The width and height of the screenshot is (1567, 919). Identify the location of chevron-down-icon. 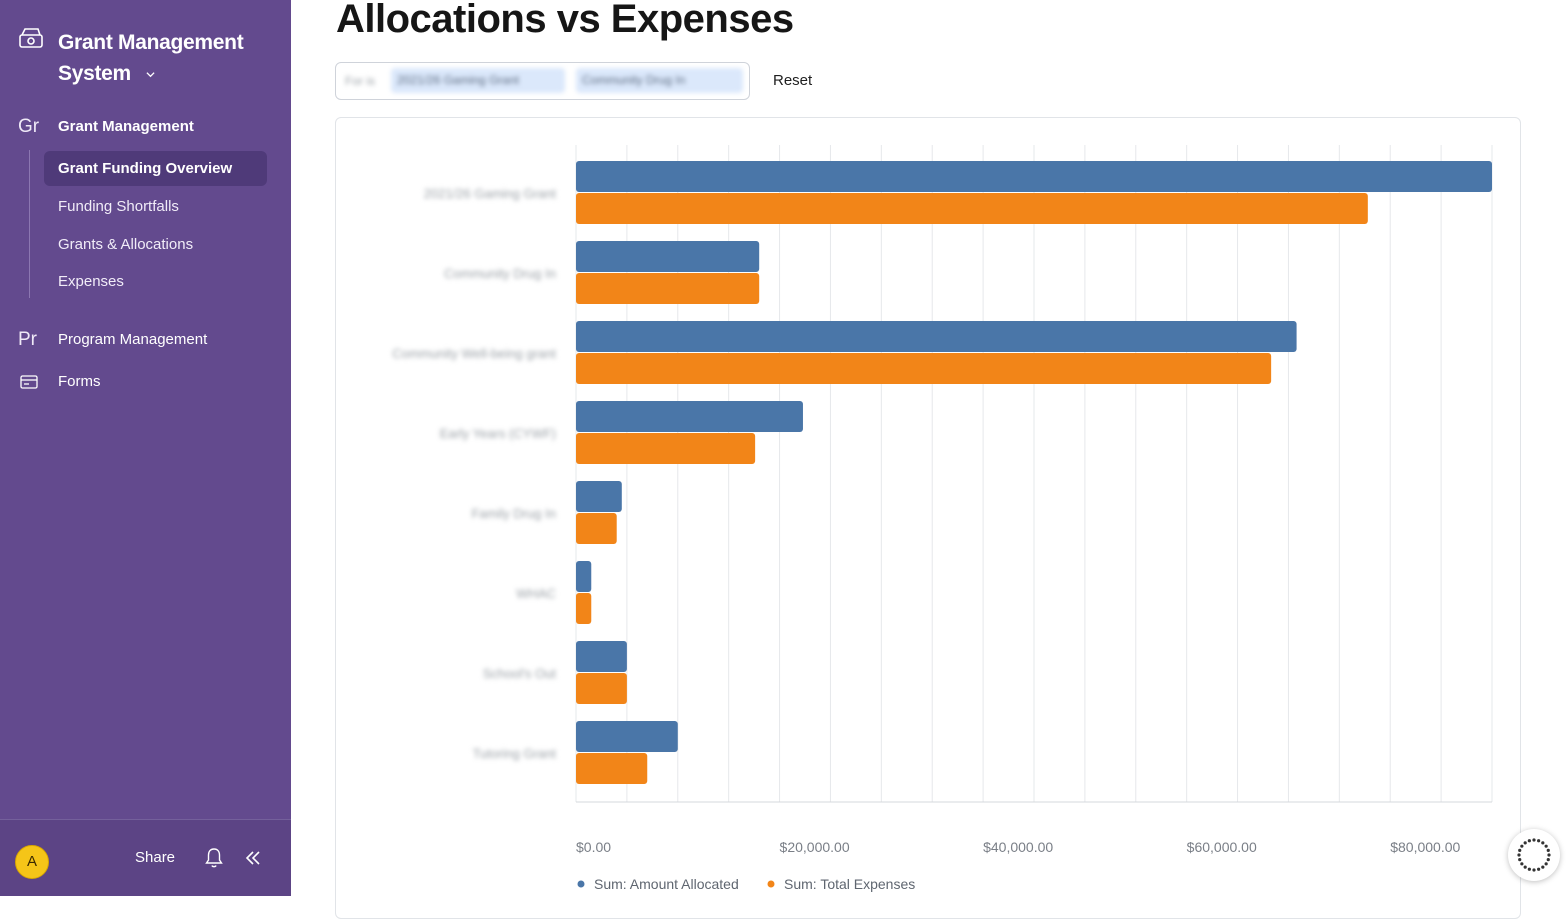
(151, 75).